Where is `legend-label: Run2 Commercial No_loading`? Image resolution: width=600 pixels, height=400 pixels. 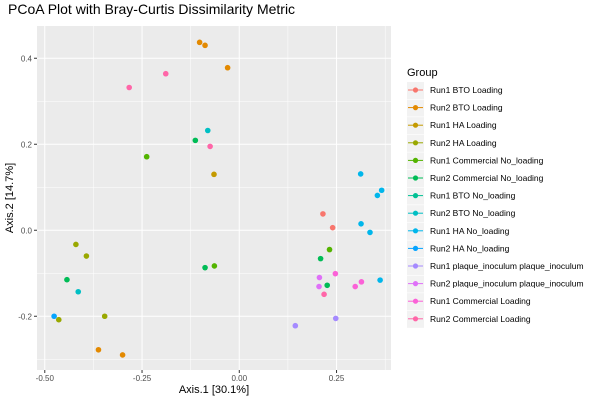
legend-label: Run2 Commercial No_loading is located at coordinates (487, 178).